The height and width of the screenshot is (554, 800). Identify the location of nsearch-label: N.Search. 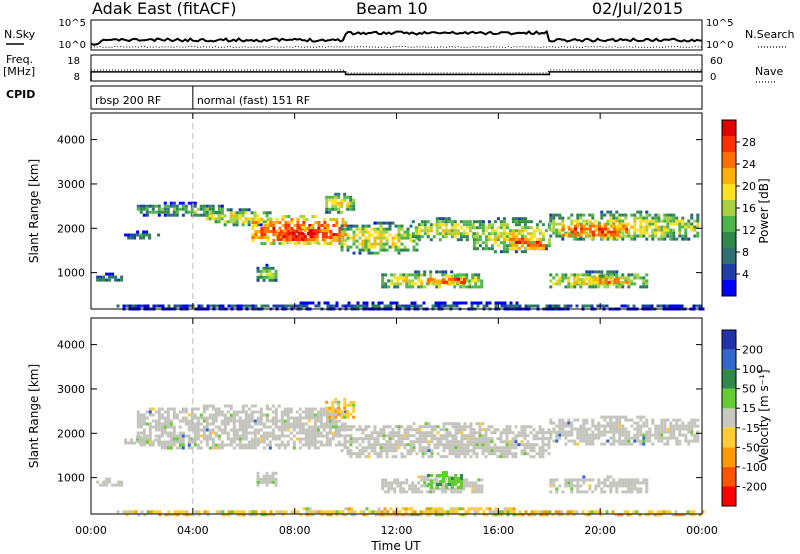
(770, 34).